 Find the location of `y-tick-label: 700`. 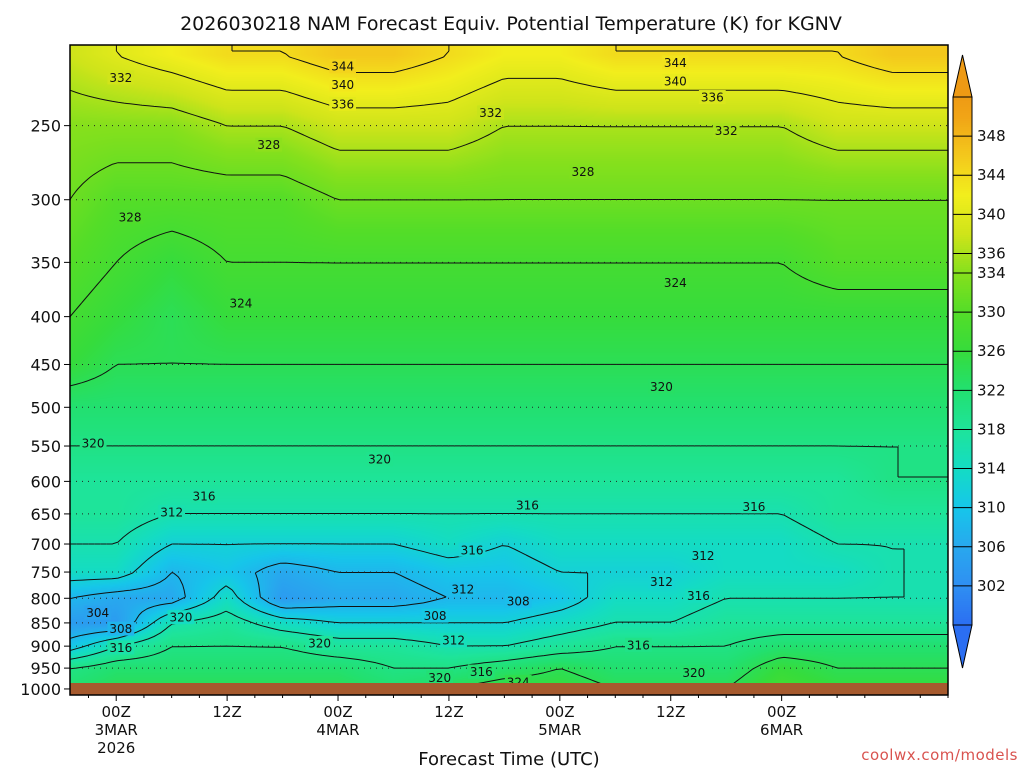

y-tick-label: 700 is located at coordinates (45, 544).